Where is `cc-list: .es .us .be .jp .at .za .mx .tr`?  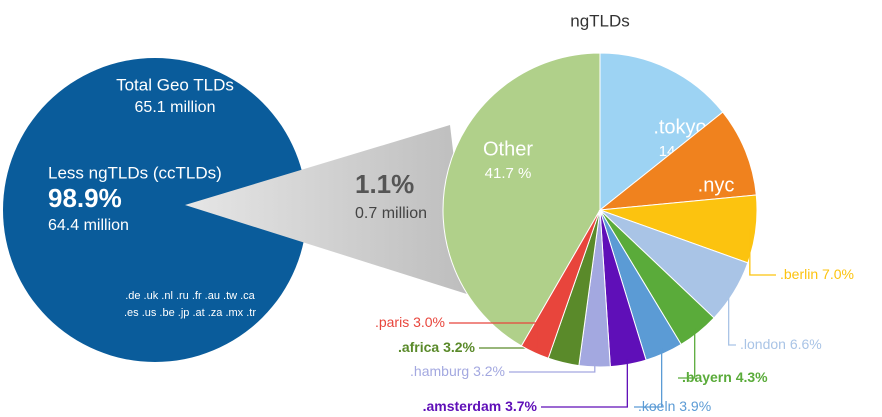
cc-list: .es .us .be .jp .at .za .mx .tr is located at coordinates (190, 313).